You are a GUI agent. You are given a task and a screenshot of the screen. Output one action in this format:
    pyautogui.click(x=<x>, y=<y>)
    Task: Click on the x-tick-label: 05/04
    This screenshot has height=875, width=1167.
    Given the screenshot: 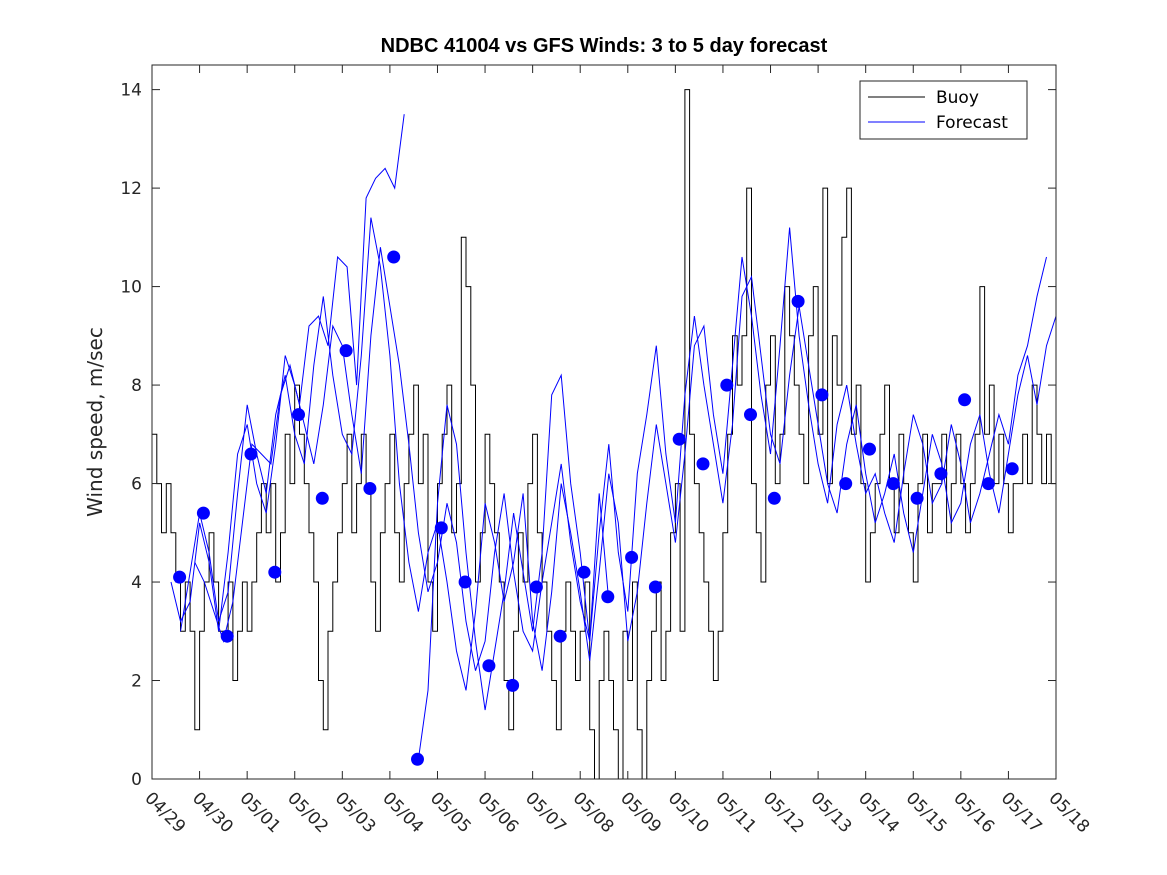 What is the action you would take?
    pyautogui.click(x=402, y=812)
    